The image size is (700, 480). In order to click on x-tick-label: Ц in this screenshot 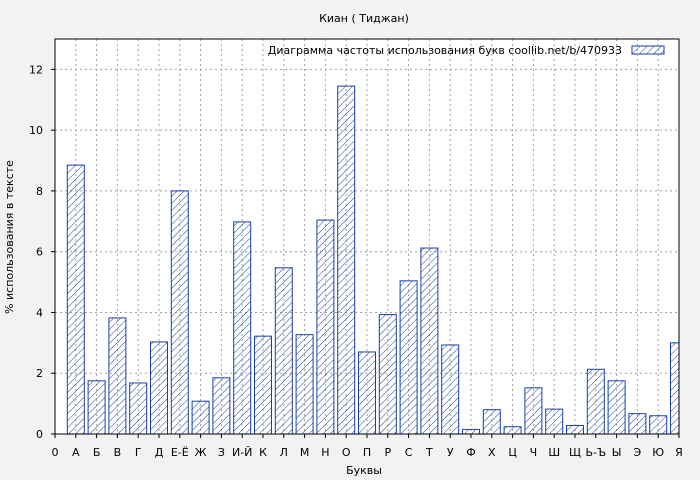, I will do `click(512, 452)`.